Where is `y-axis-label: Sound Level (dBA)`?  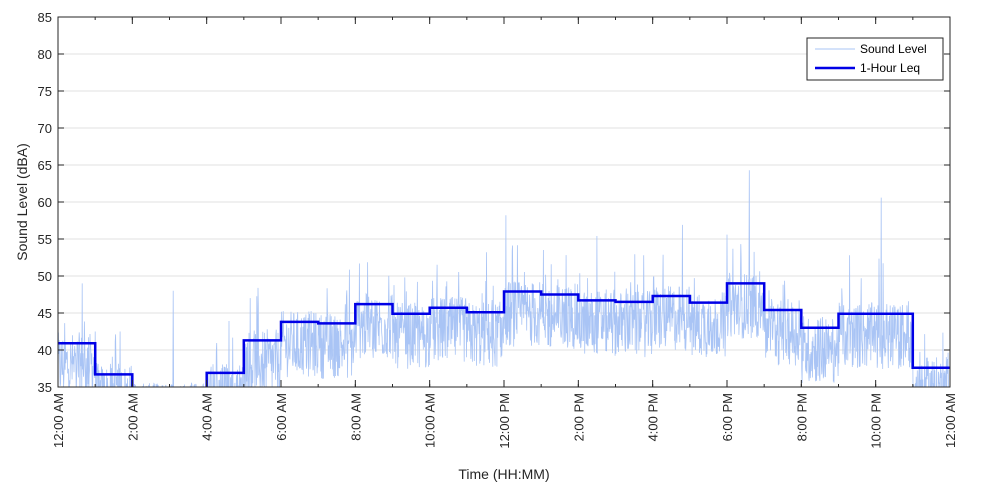
y-axis-label: Sound Level (dBA) is located at coordinates (22, 202).